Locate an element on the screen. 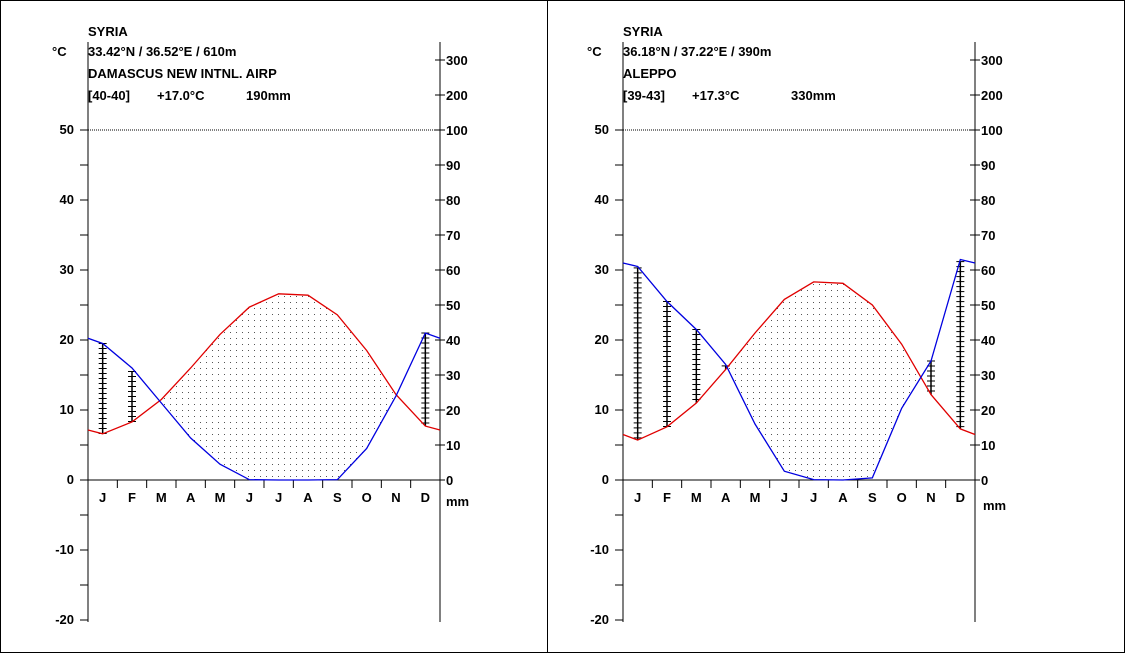 This screenshot has height=653, width=1125. chart-station: DAMASCUS NEW INTNL. AIRP is located at coordinates (182, 73).